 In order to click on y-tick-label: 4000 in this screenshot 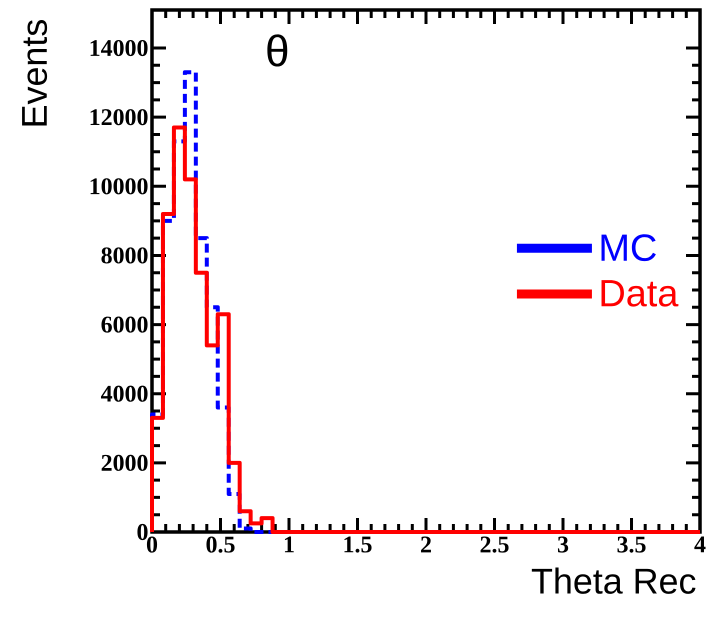, I will do `click(124, 394)`.